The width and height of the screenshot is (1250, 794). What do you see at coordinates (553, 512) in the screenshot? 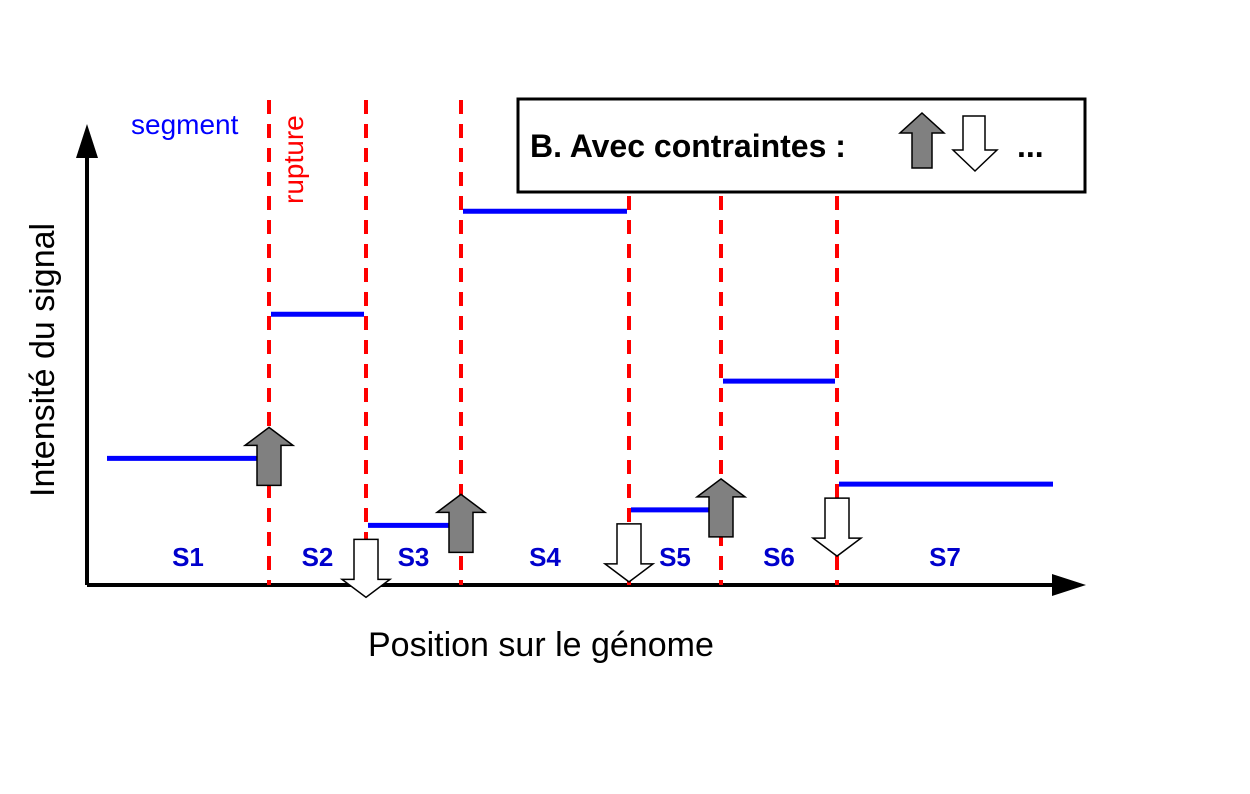
I see `constraint-arrows` at bounding box center [553, 512].